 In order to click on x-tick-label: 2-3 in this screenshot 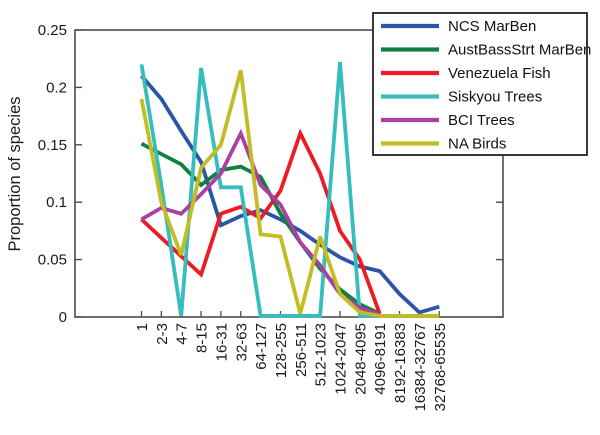, I will do `click(162, 334)`.